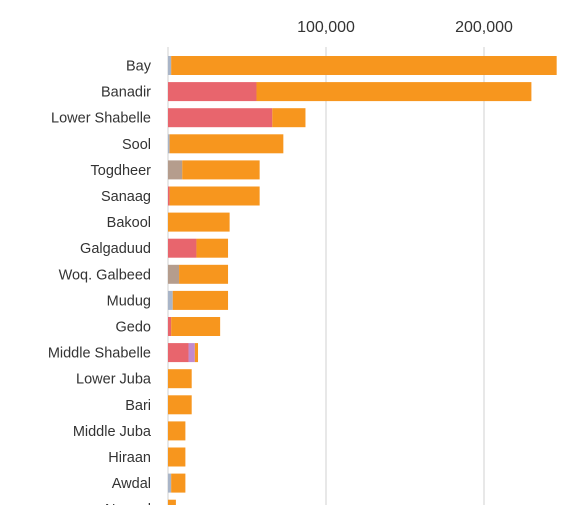  I want to click on category-label: Bay, so click(139, 67).